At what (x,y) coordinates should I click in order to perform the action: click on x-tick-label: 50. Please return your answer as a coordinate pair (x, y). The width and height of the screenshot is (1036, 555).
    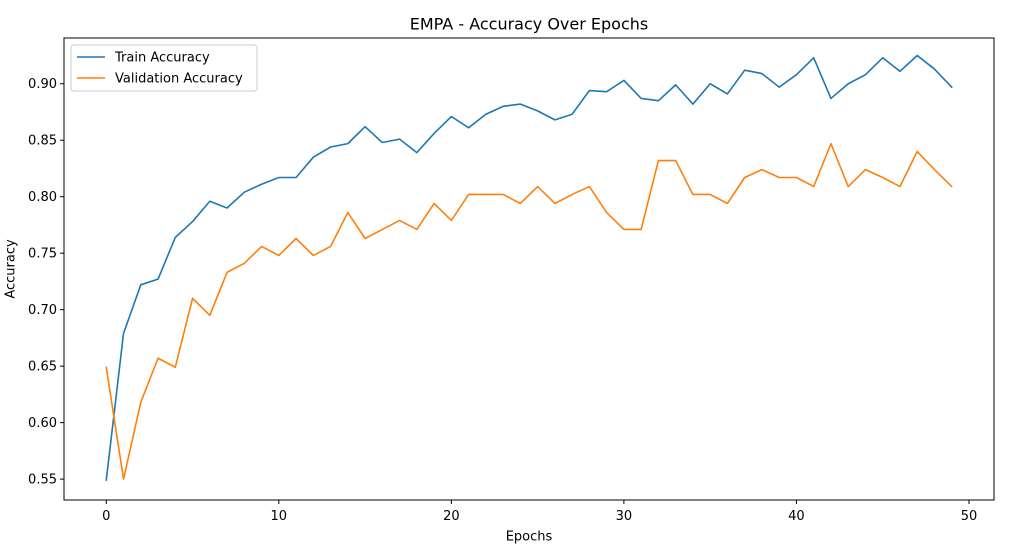
    Looking at the image, I should click on (969, 516).